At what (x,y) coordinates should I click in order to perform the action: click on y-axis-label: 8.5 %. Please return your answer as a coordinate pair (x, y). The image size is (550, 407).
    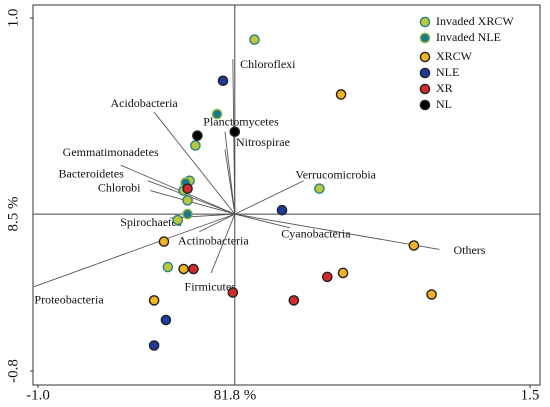
    Looking at the image, I should click on (13, 214).